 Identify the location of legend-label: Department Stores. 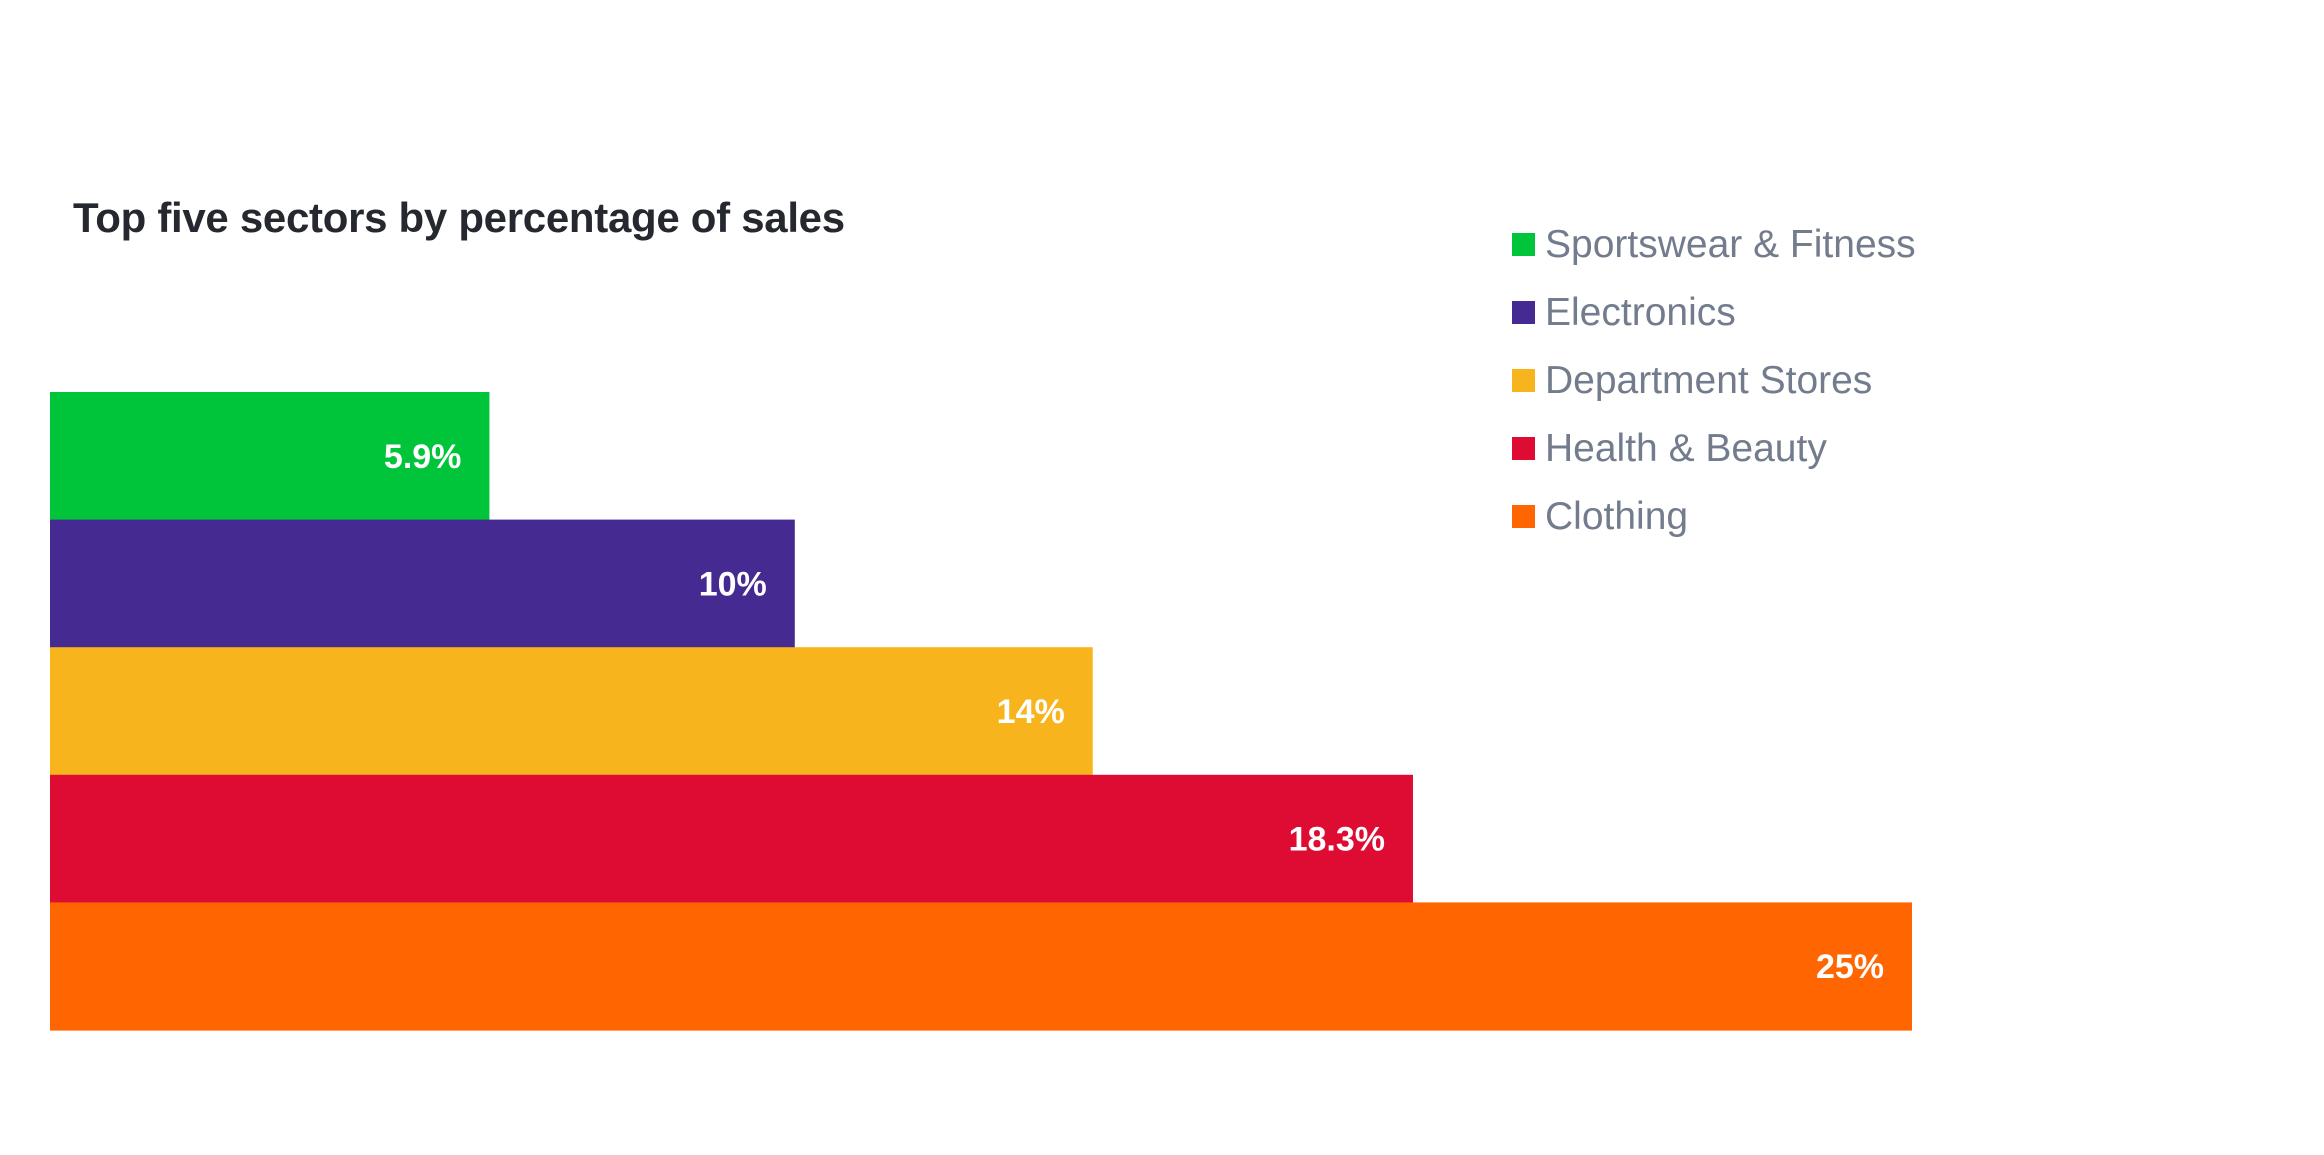
(1709, 380).